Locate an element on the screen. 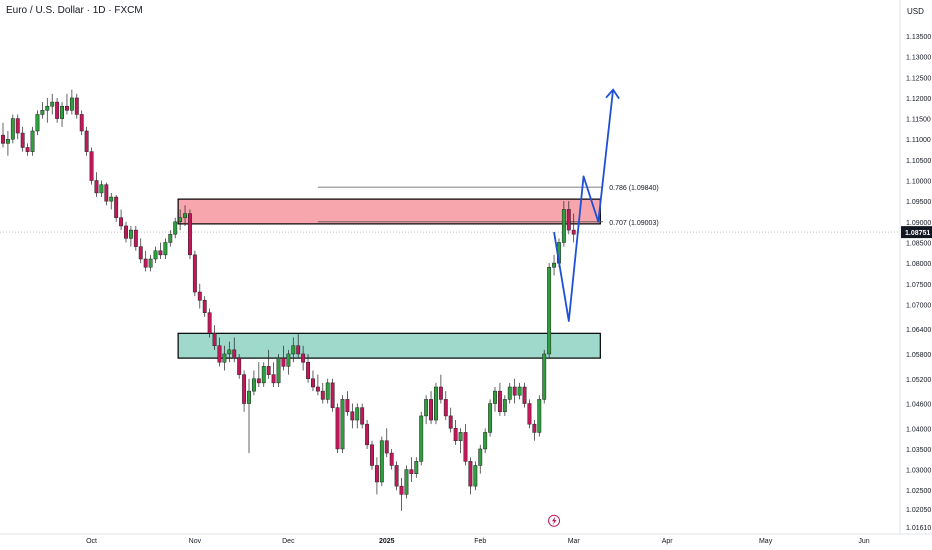  currency-label: USD is located at coordinates (915, 11).